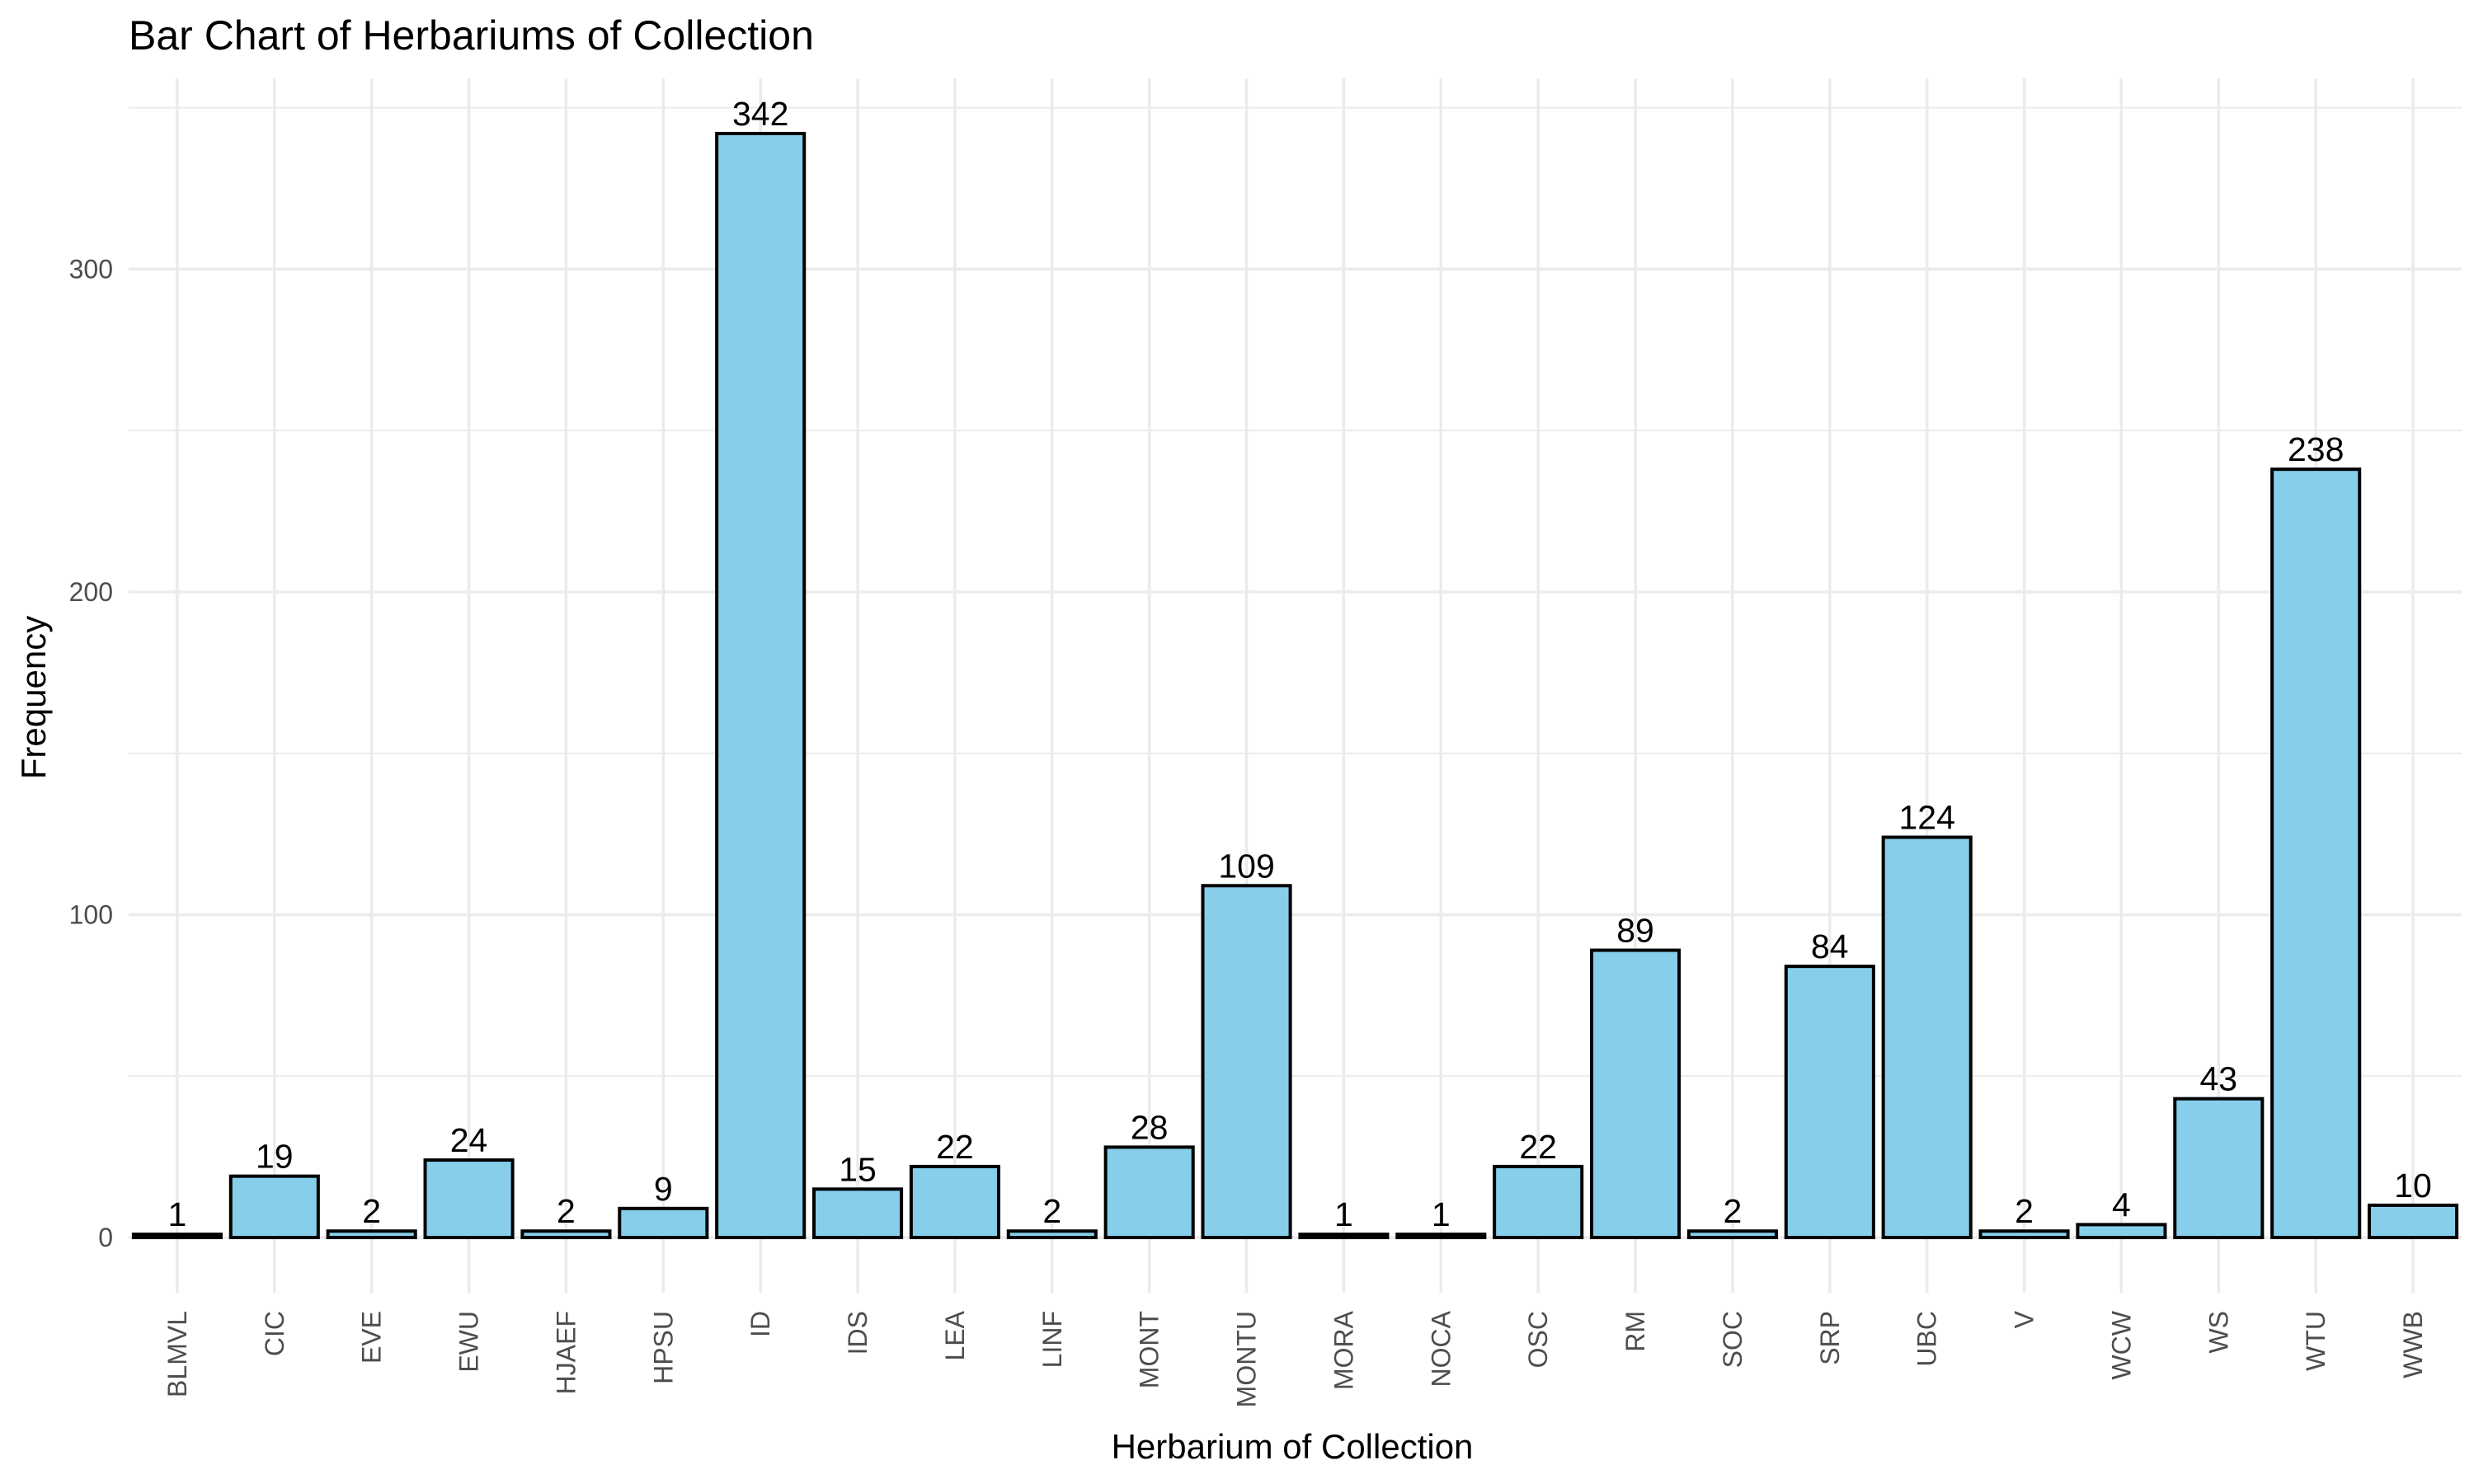 The image size is (2474, 1484). I want to click on bar-wtu, so click(2316, 853).